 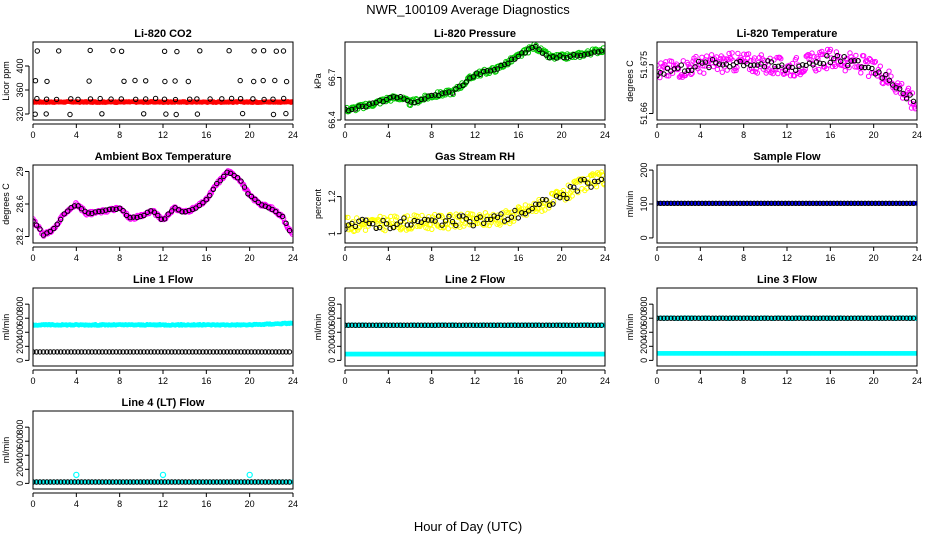 I want to click on y-tick-label: 0, so click(x=644, y=360).